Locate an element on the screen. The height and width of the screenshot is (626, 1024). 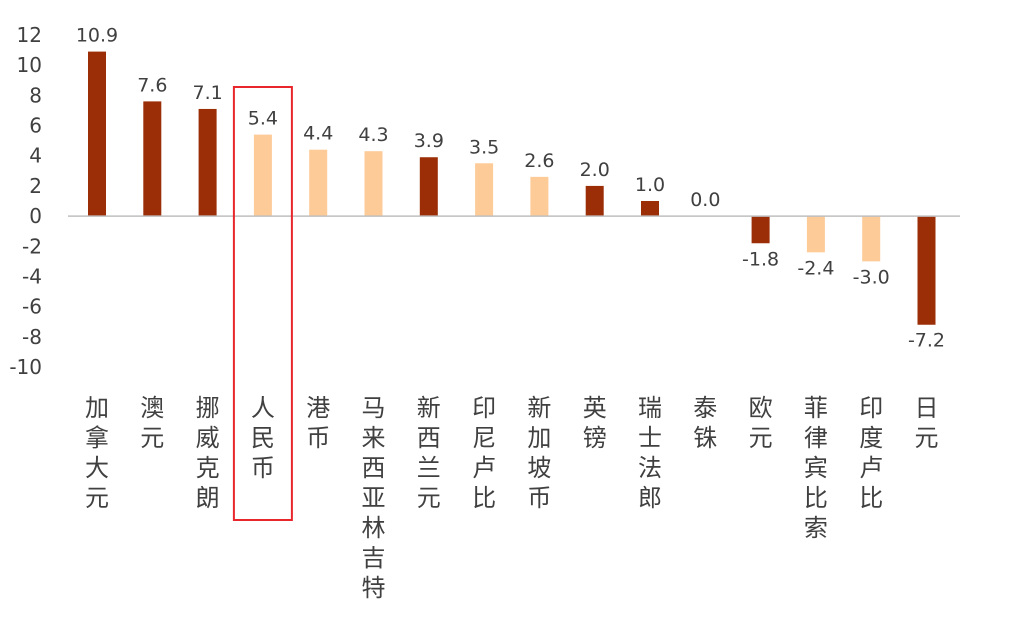
y-tick-label: 4 is located at coordinates (35, 156).